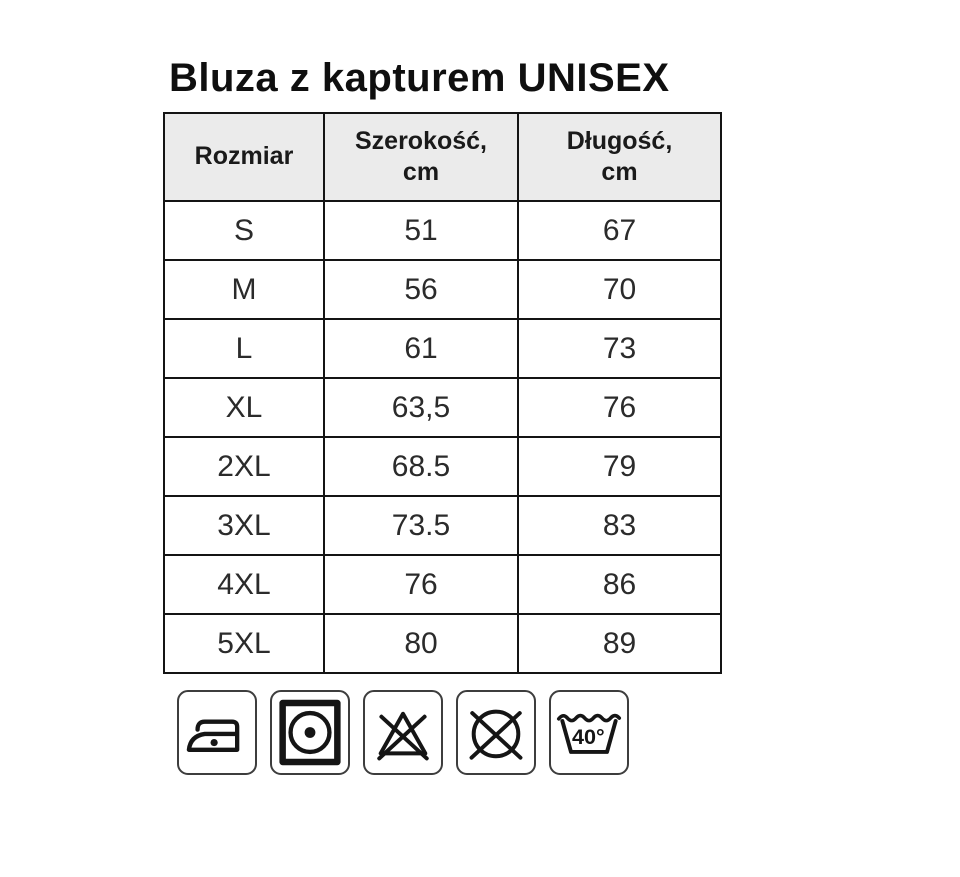 The height and width of the screenshot is (877, 960). I want to click on table-row: M 56 70, so click(442, 289).